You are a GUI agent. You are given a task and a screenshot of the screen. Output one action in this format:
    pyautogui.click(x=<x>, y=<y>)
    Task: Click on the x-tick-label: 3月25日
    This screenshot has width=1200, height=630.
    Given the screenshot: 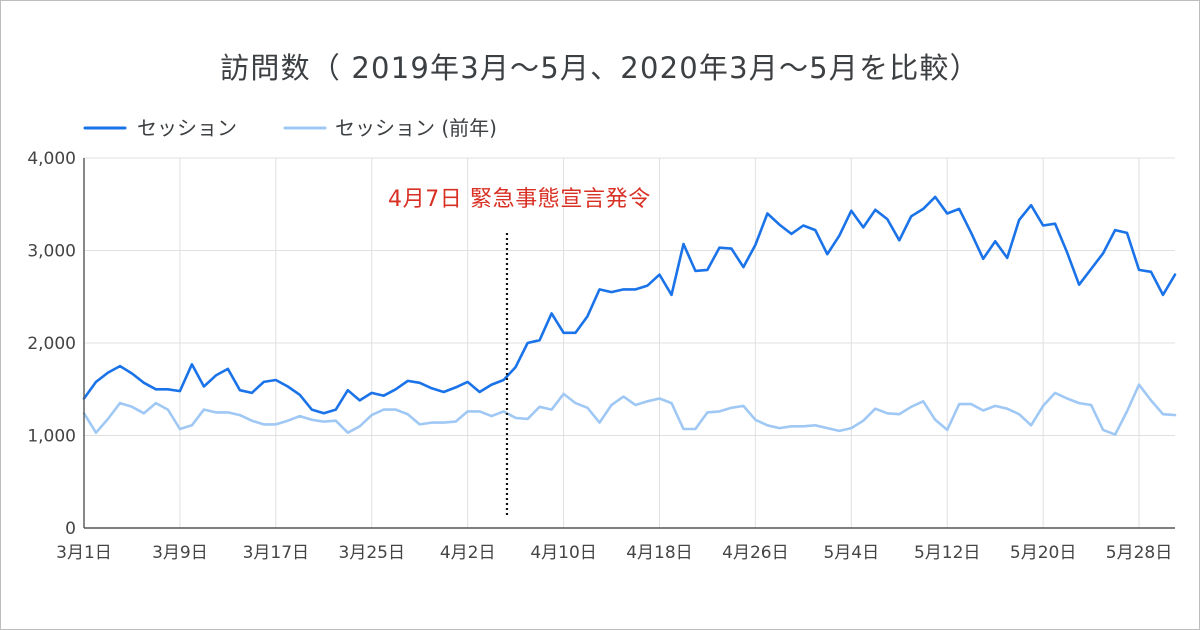 What is the action you would take?
    pyautogui.click(x=372, y=553)
    